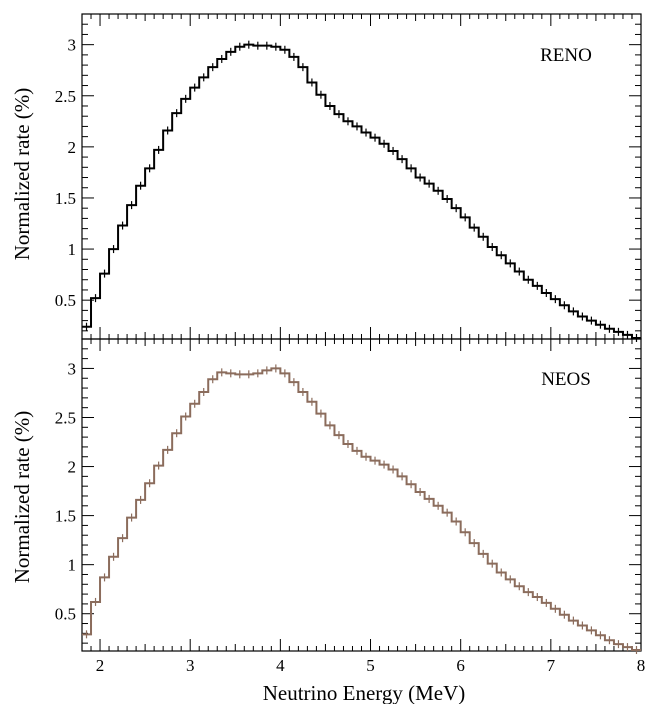 Image resolution: width=659 pixels, height=704 pixels. Describe the element at coordinates (641, 665) in the screenshot. I see `x-tick-label: 8` at that location.